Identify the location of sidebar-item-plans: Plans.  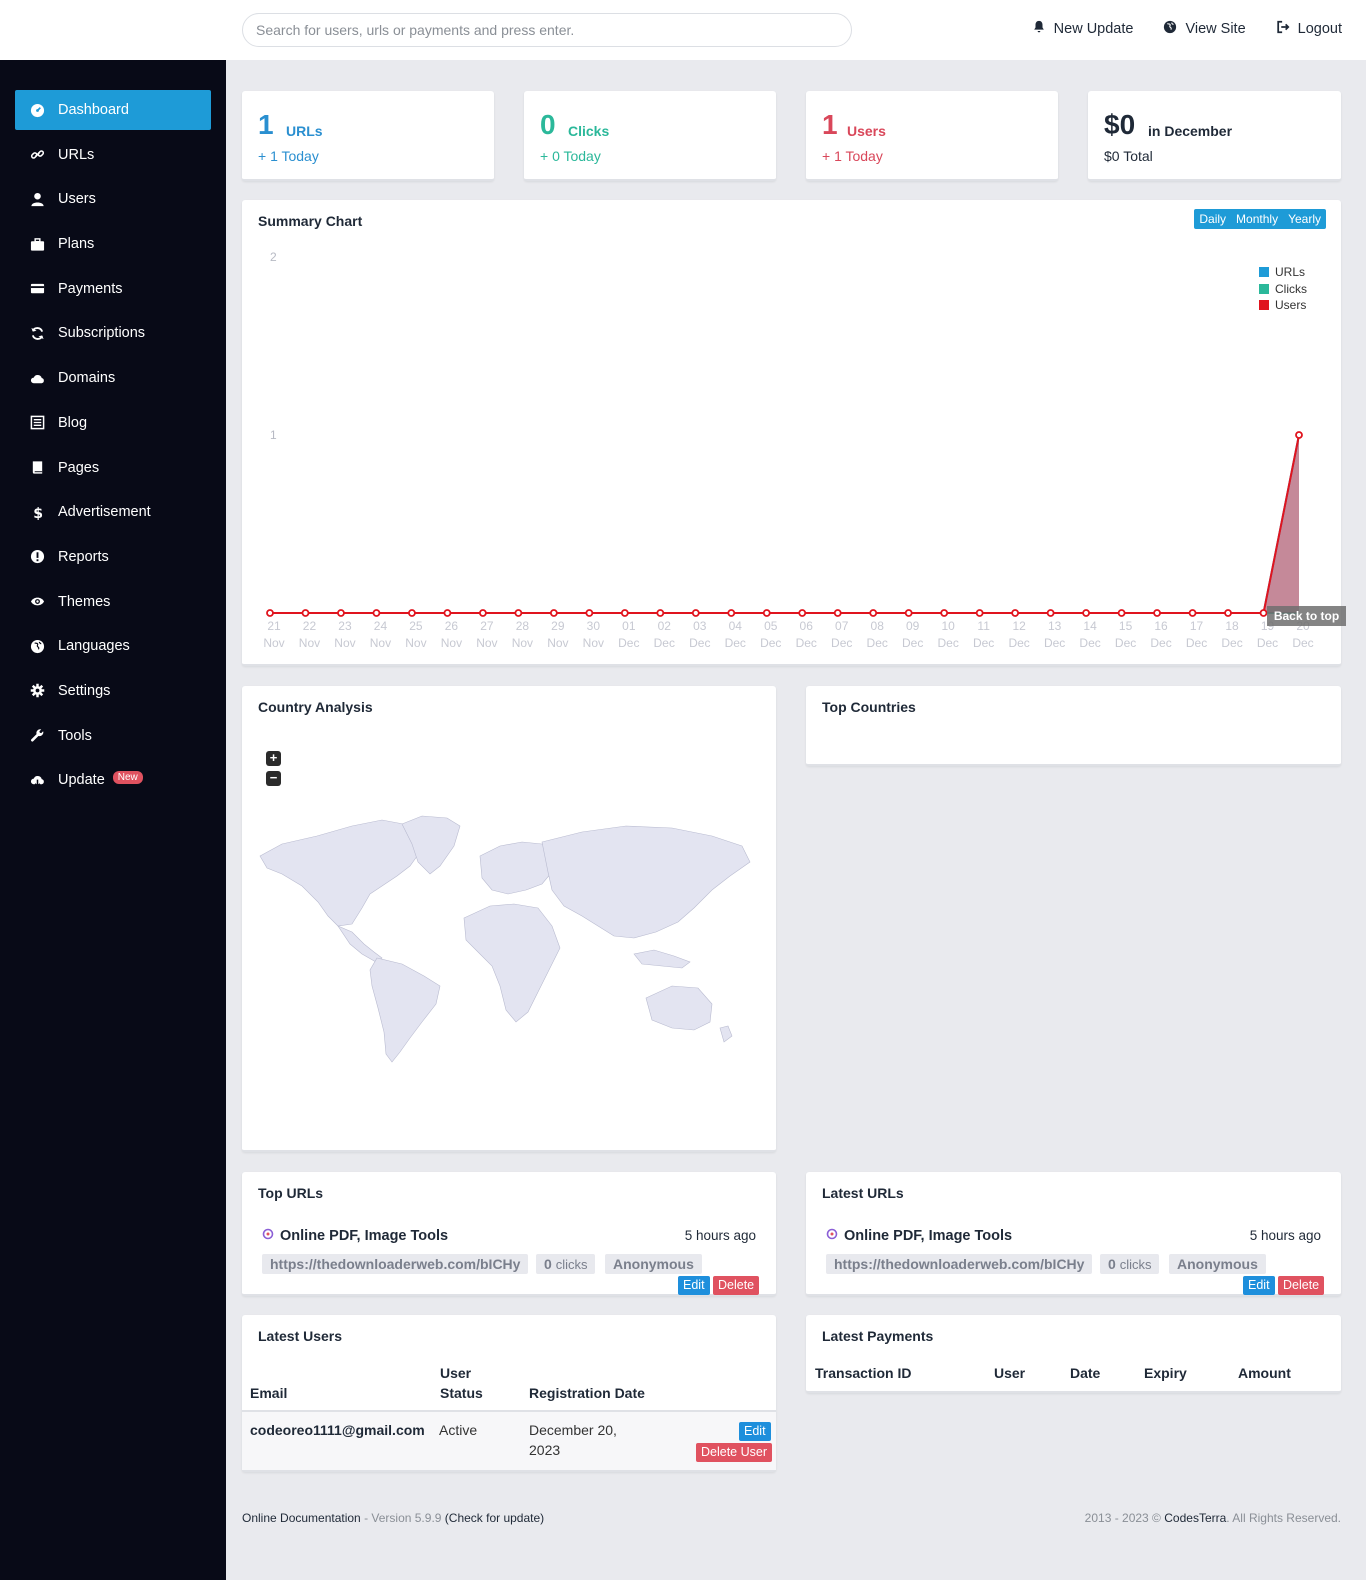
(113, 244).